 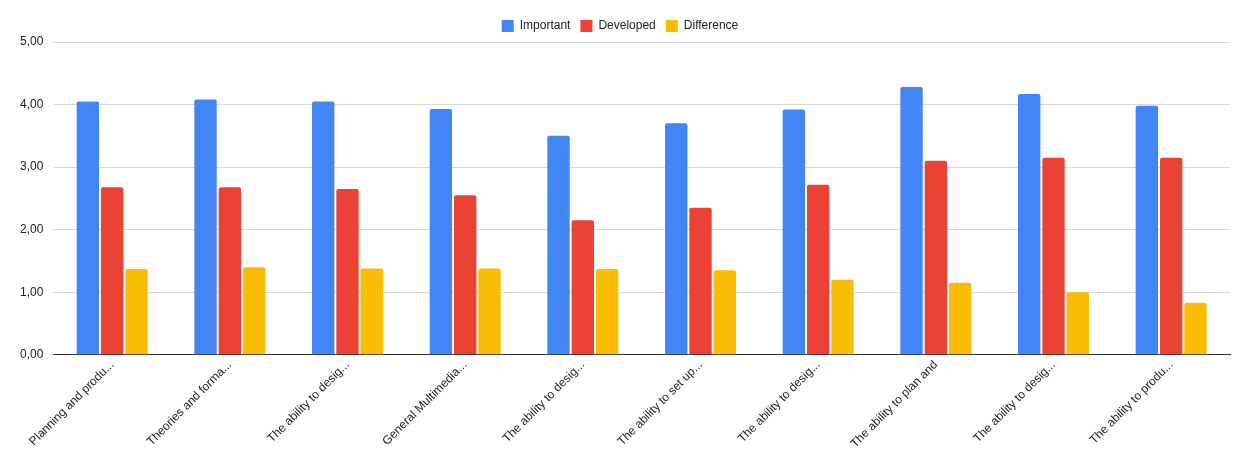 I want to click on y-tick-label: 3,00, so click(x=32, y=166).